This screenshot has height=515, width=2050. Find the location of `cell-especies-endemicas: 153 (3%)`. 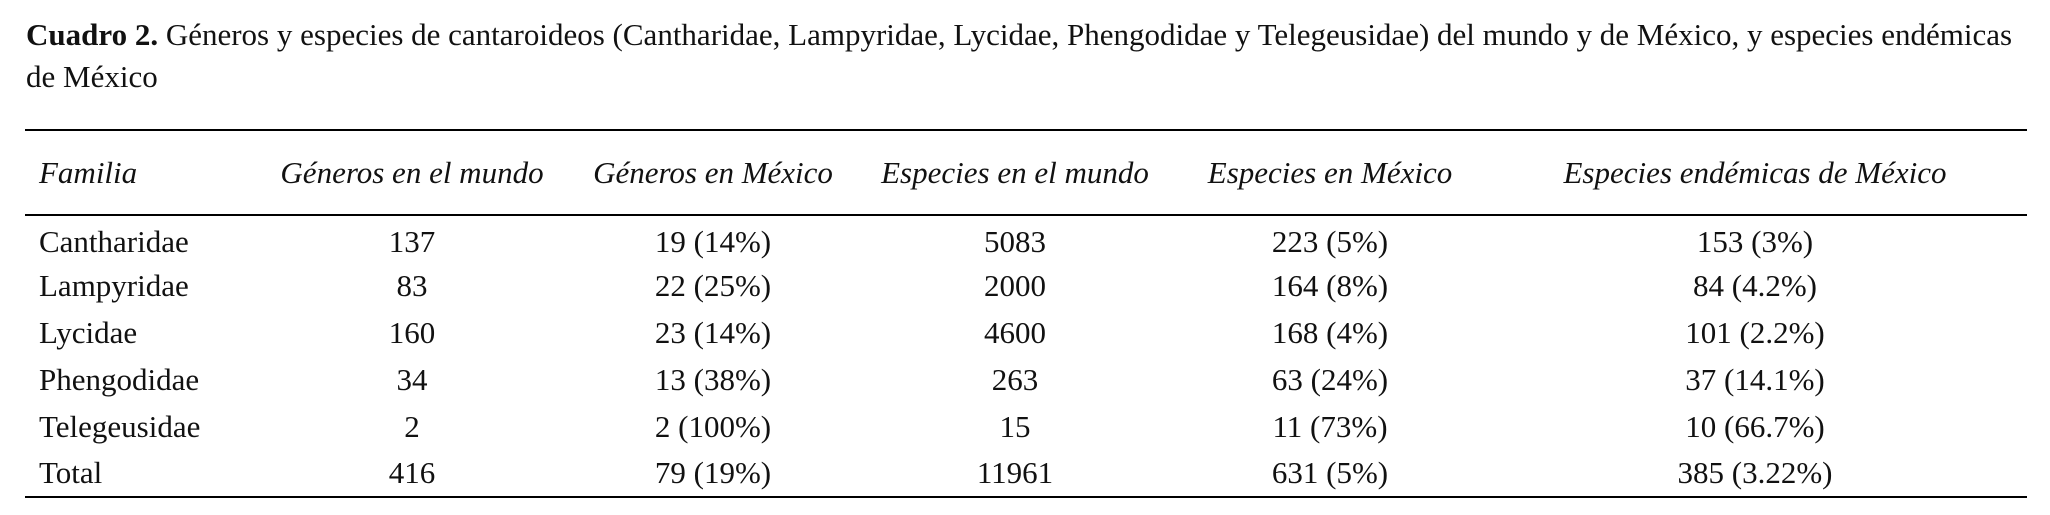

cell-especies-endemicas: 153 (3%) is located at coordinates (1755, 241).